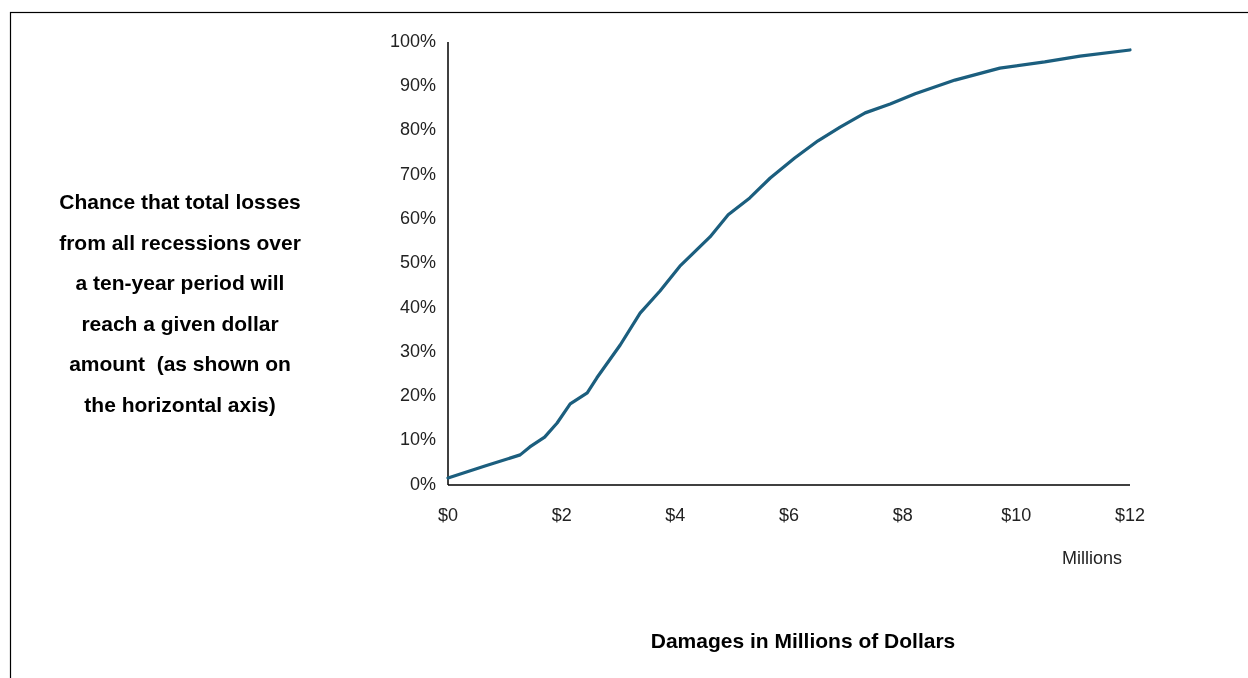 The height and width of the screenshot is (678, 1248). I want to click on text: Millions, so click(1091, 558).